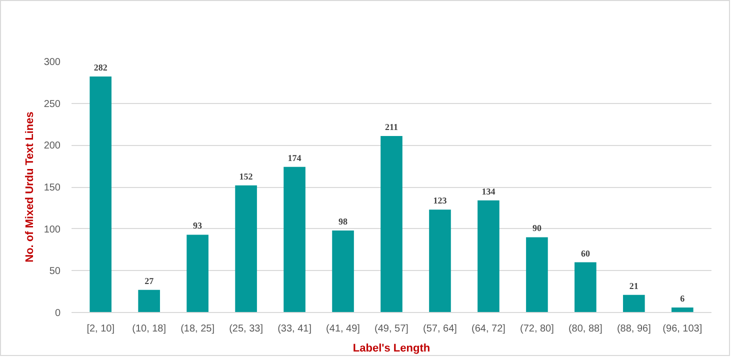  Describe the element at coordinates (295, 329) in the screenshot. I see `x-tick-label: (33, 41]` at that location.